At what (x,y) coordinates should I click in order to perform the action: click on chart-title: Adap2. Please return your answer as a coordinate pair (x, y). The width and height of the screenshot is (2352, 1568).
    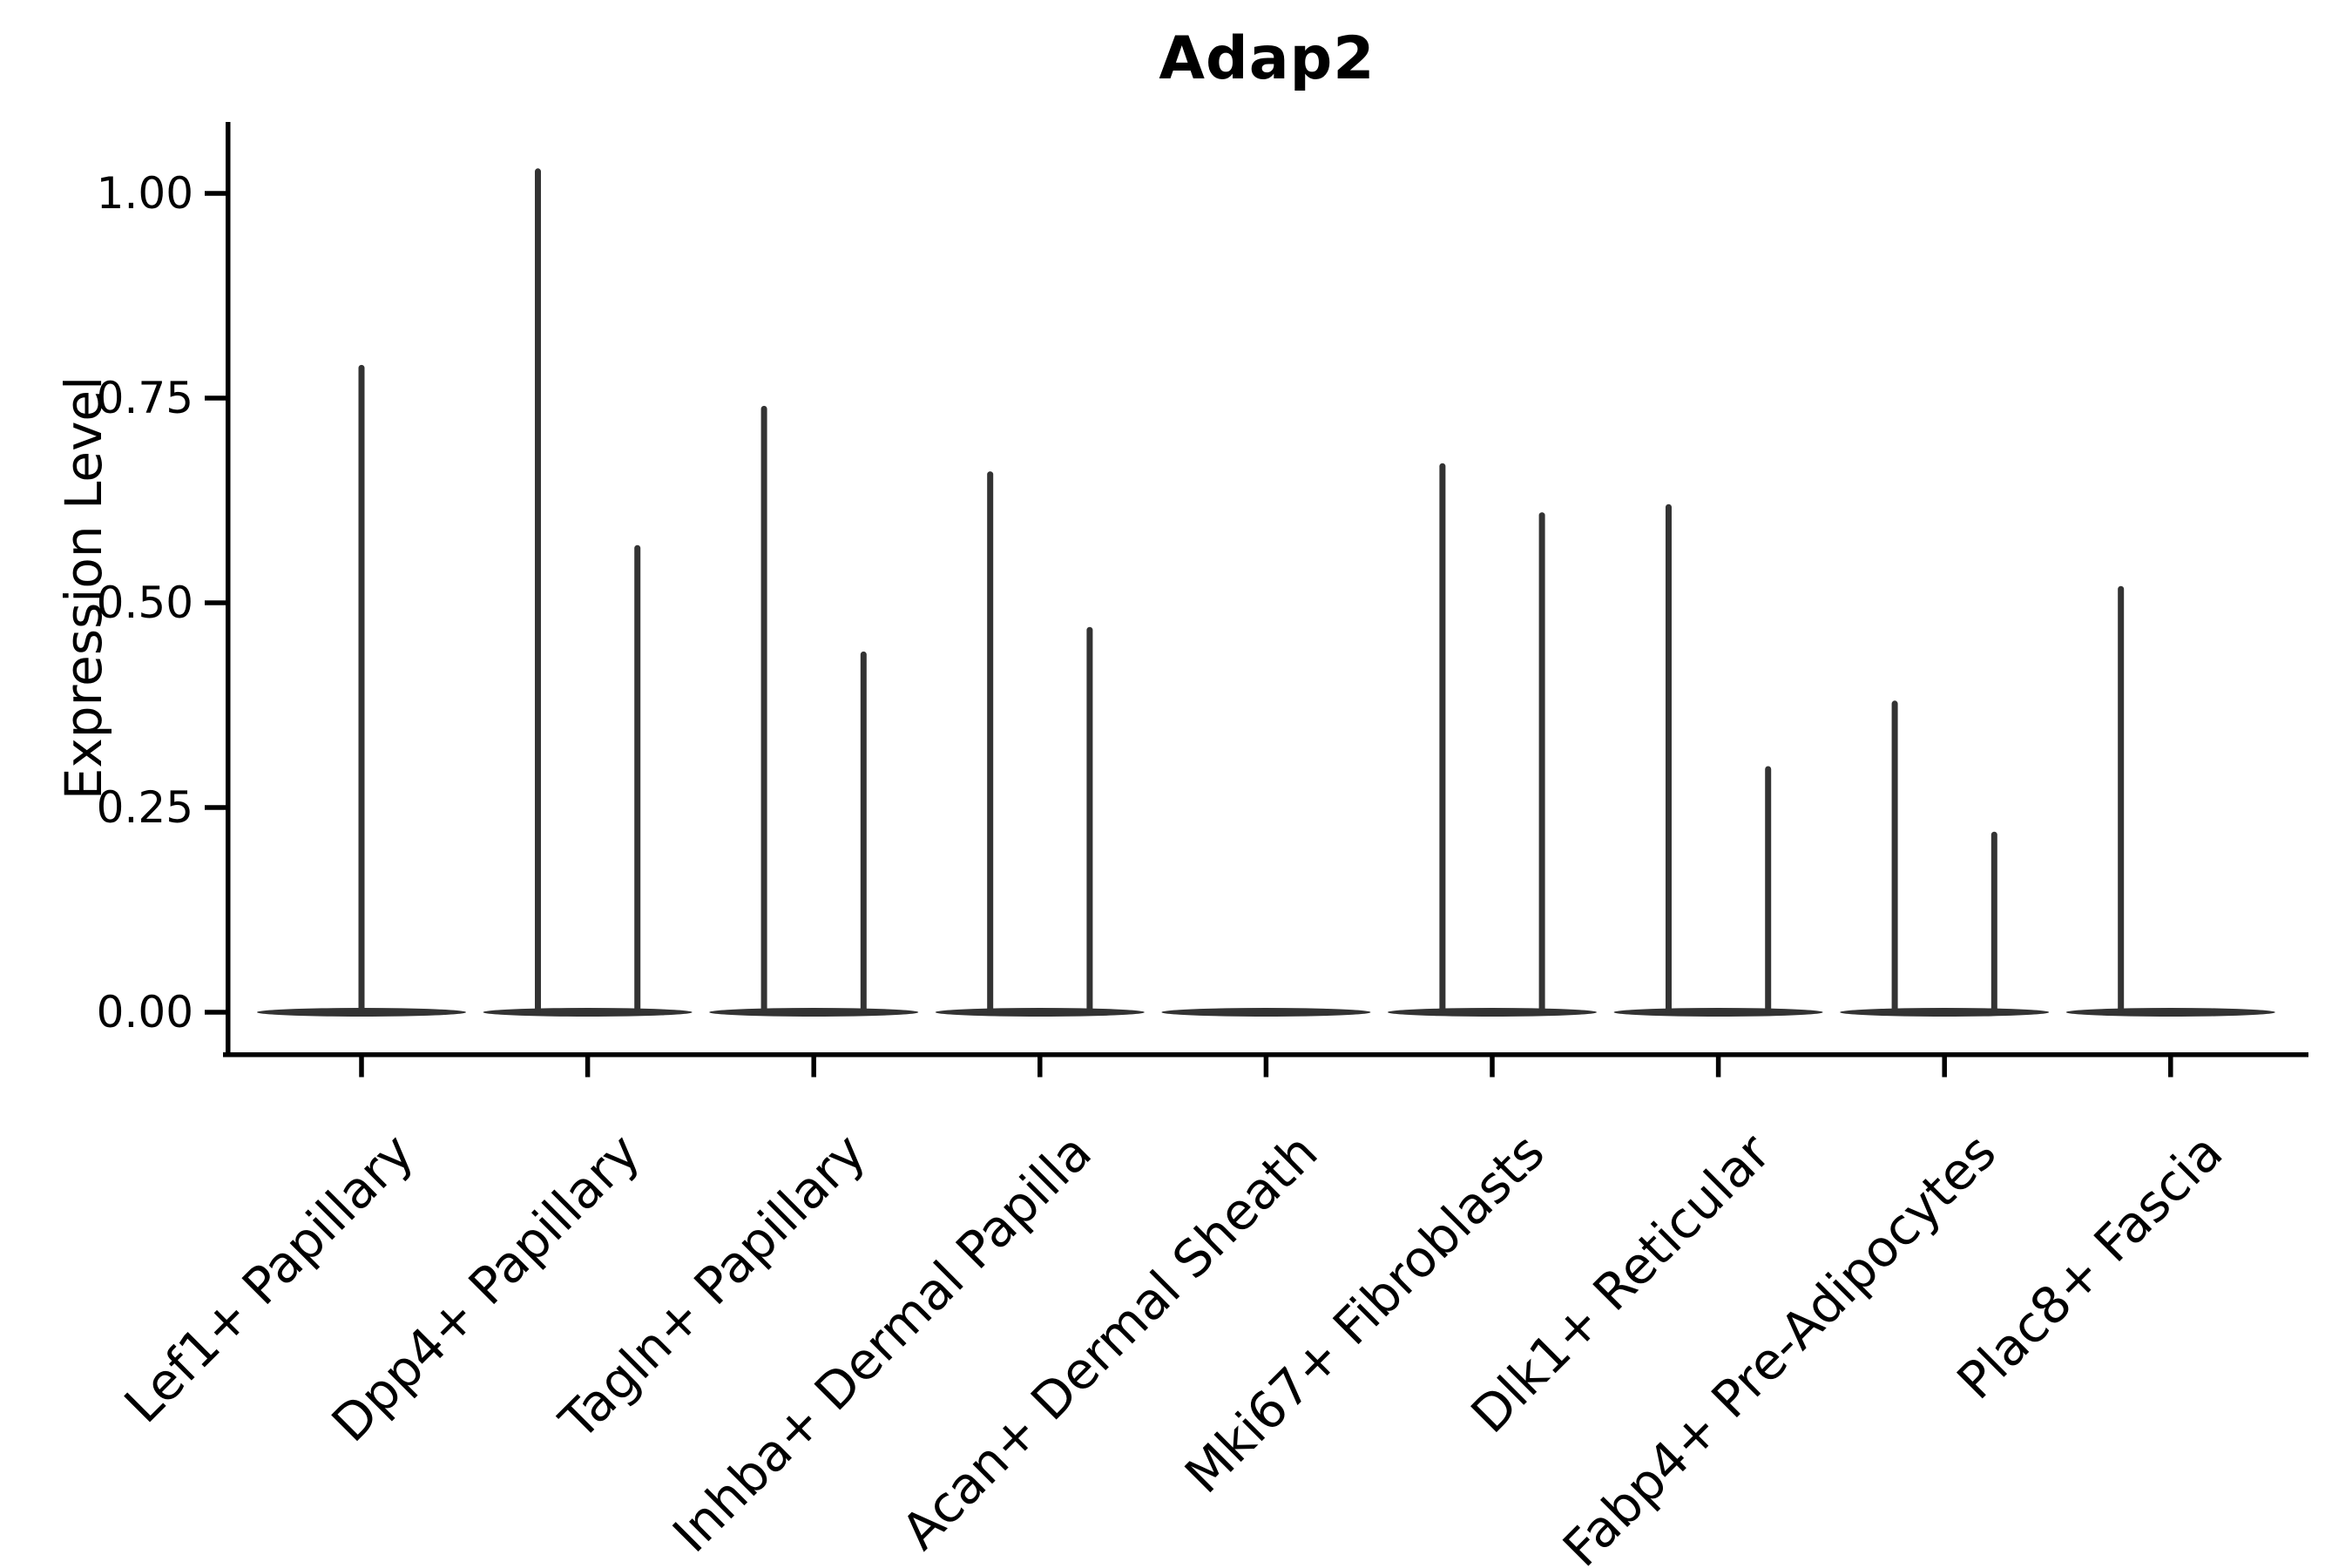
    Looking at the image, I should click on (1267, 58).